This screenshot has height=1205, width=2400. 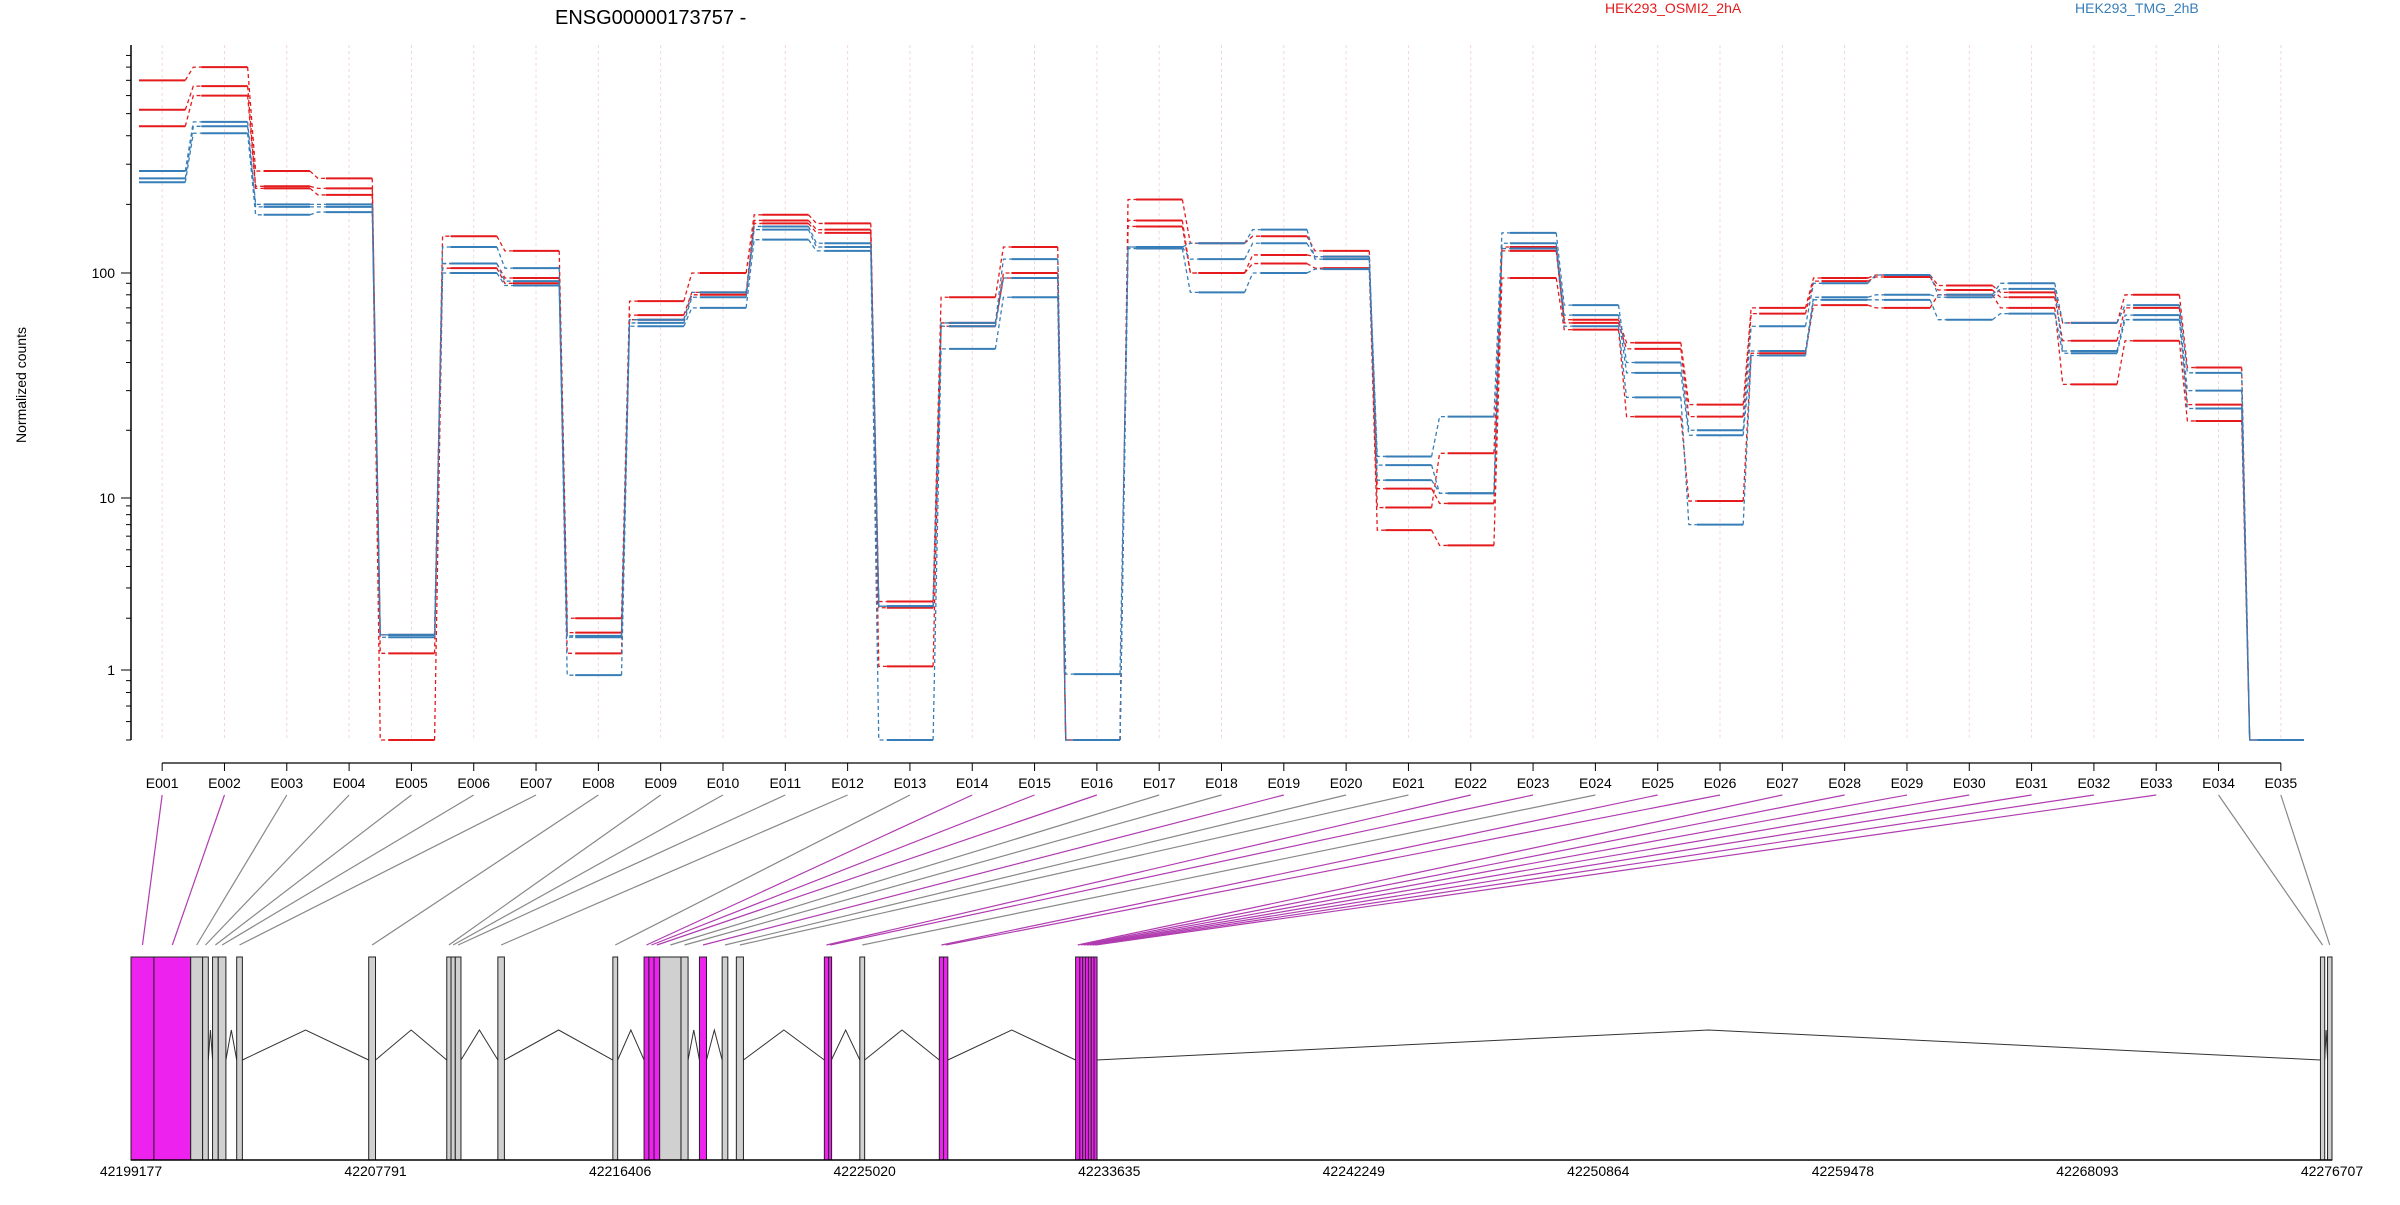 What do you see at coordinates (2156, 783) in the screenshot?
I see `x-tick-label: E033` at bounding box center [2156, 783].